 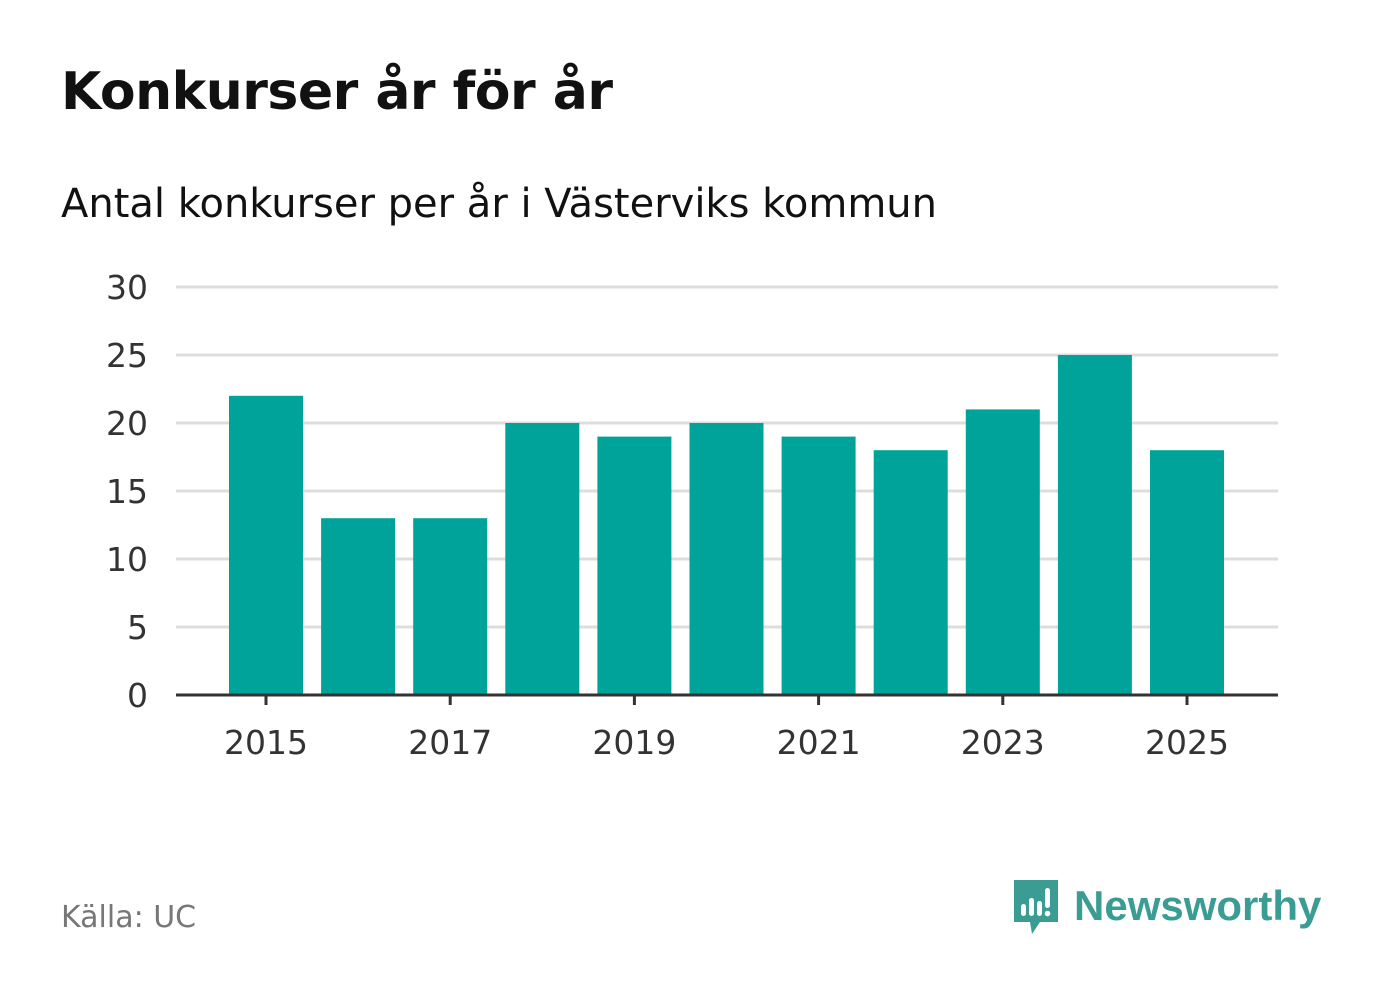 I want to click on brand-name: Newsworthy, so click(x=1198, y=905).